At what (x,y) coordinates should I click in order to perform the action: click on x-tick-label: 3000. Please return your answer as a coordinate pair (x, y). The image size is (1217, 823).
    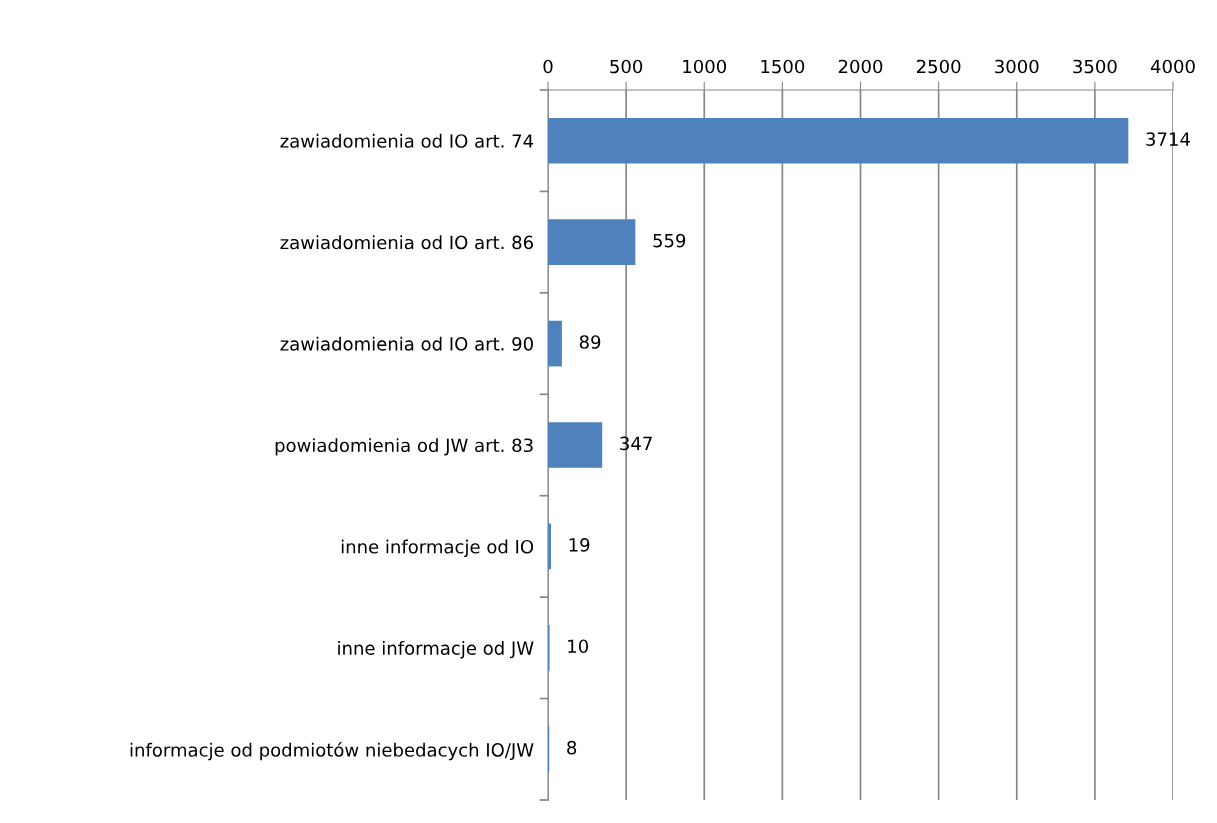
    Looking at the image, I should click on (1017, 66).